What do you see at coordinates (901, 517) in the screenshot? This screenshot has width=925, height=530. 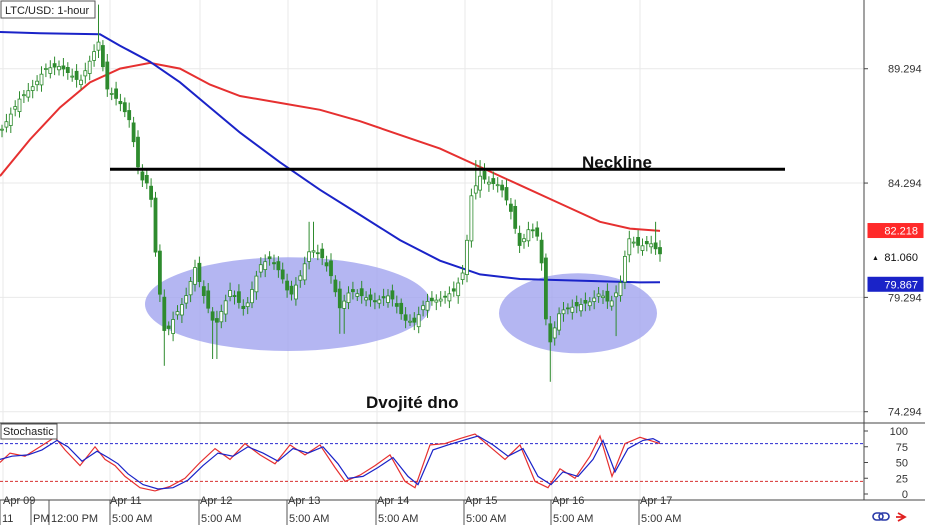 I see `arrow-icon` at bounding box center [901, 517].